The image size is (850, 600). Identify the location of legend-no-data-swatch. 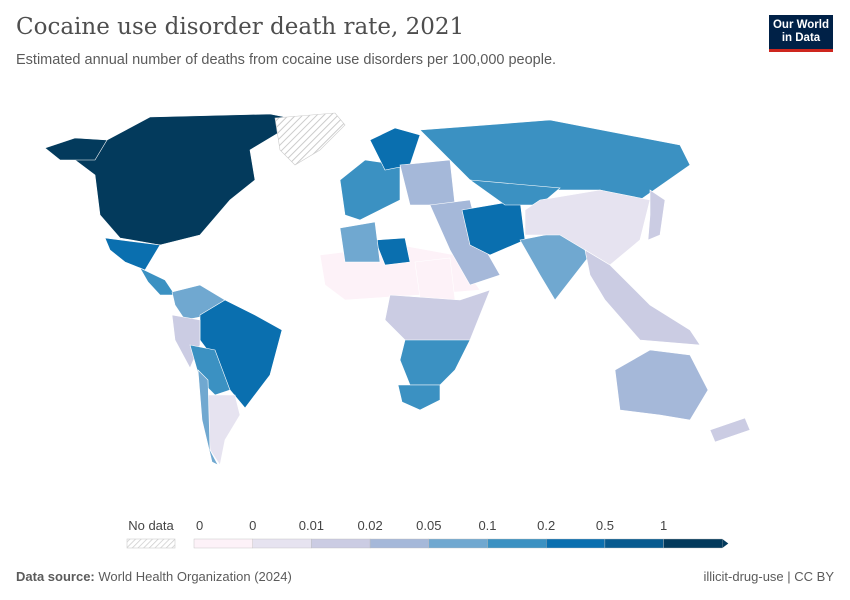
(151, 543).